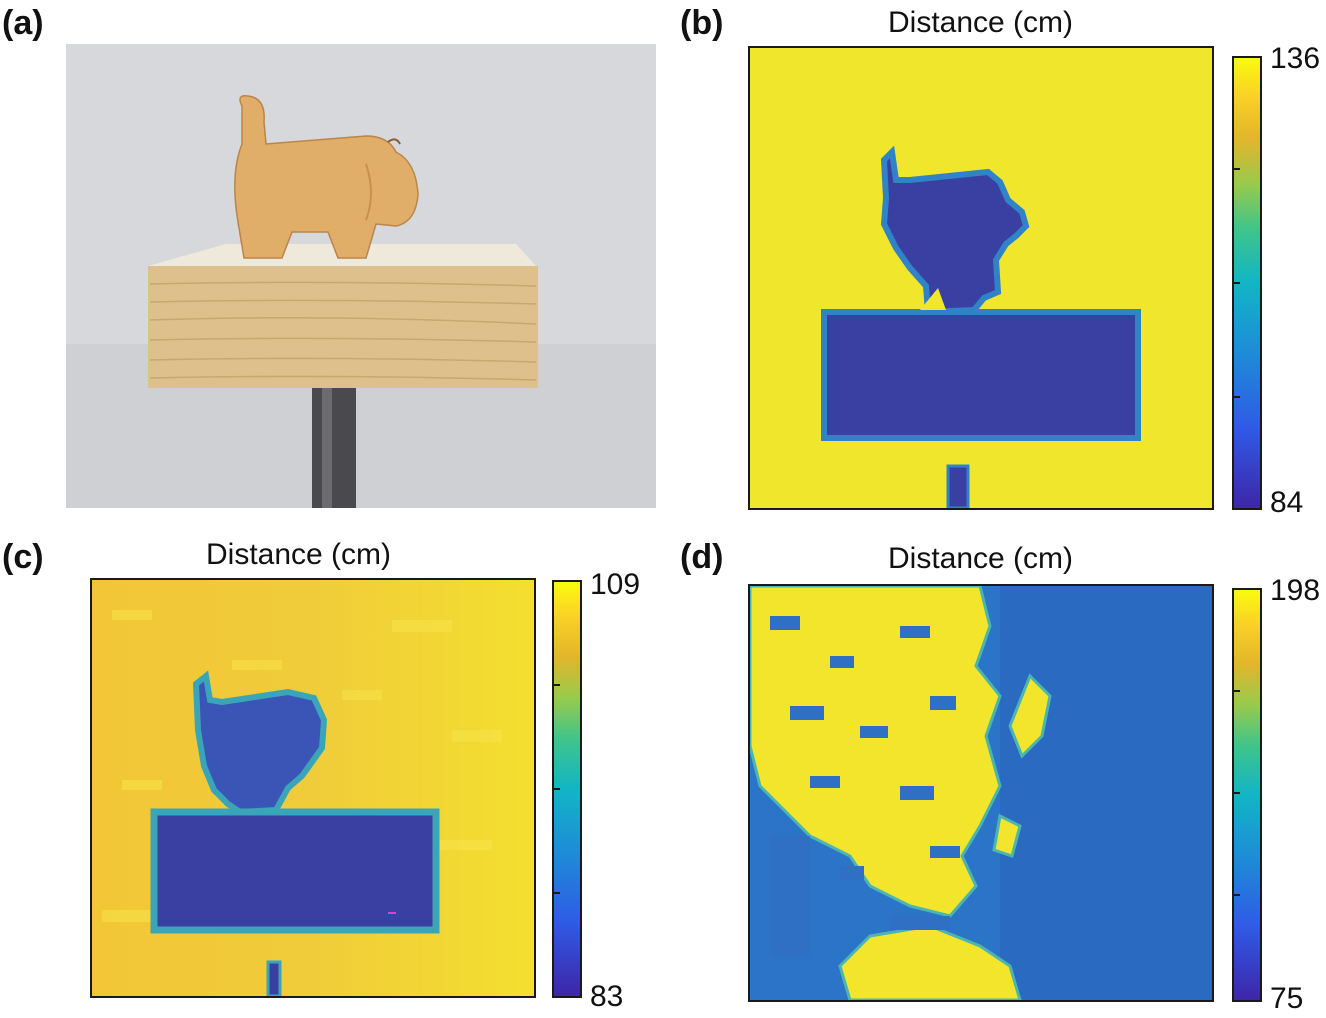  What do you see at coordinates (23, 557) in the screenshot?
I see `panel-label-c: (c)` at bounding box center [23, 557].